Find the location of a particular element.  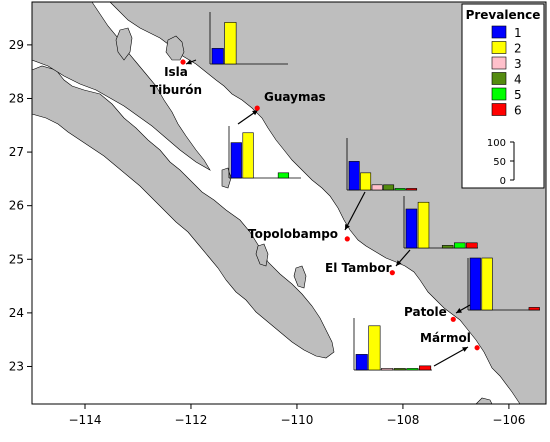

cerralvo-island is located at coordinates (300, 277).